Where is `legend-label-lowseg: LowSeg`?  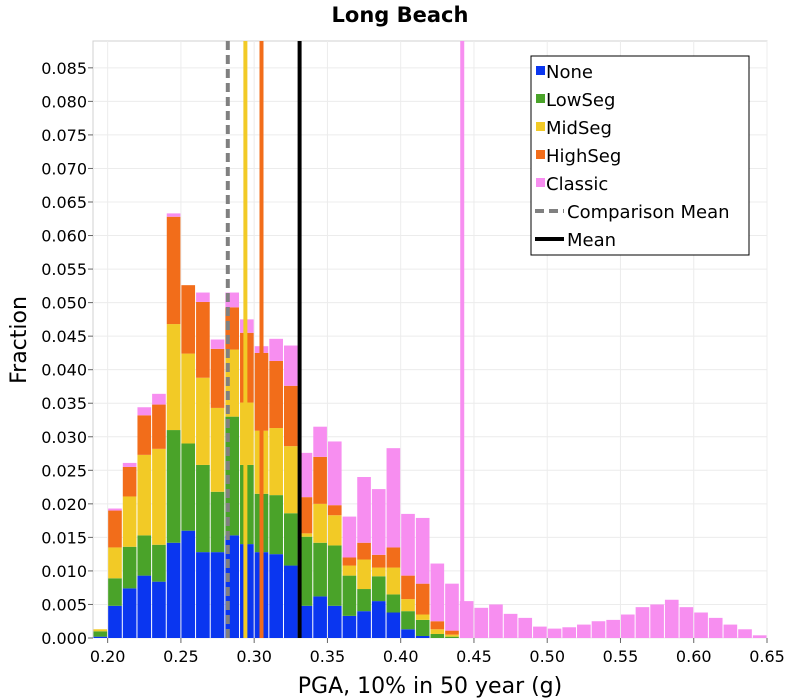
legend-label-lowseg: LowSeg is located at coordinates (580, 100).